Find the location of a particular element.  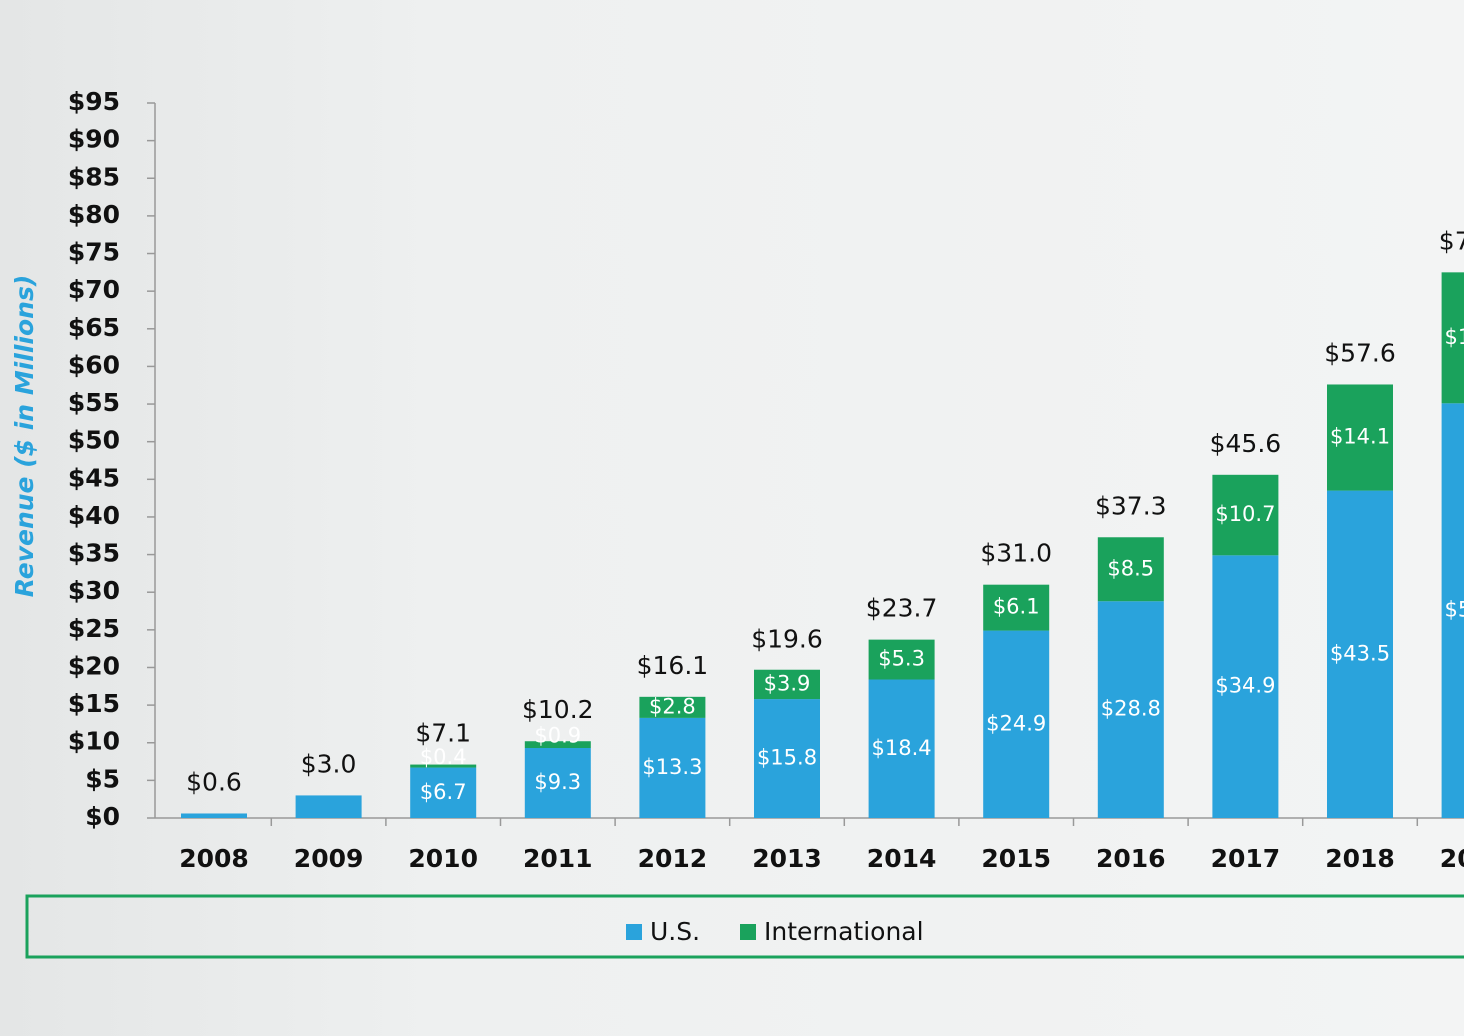

x-tick-label: 2008 is located at coordinates (214, 858).